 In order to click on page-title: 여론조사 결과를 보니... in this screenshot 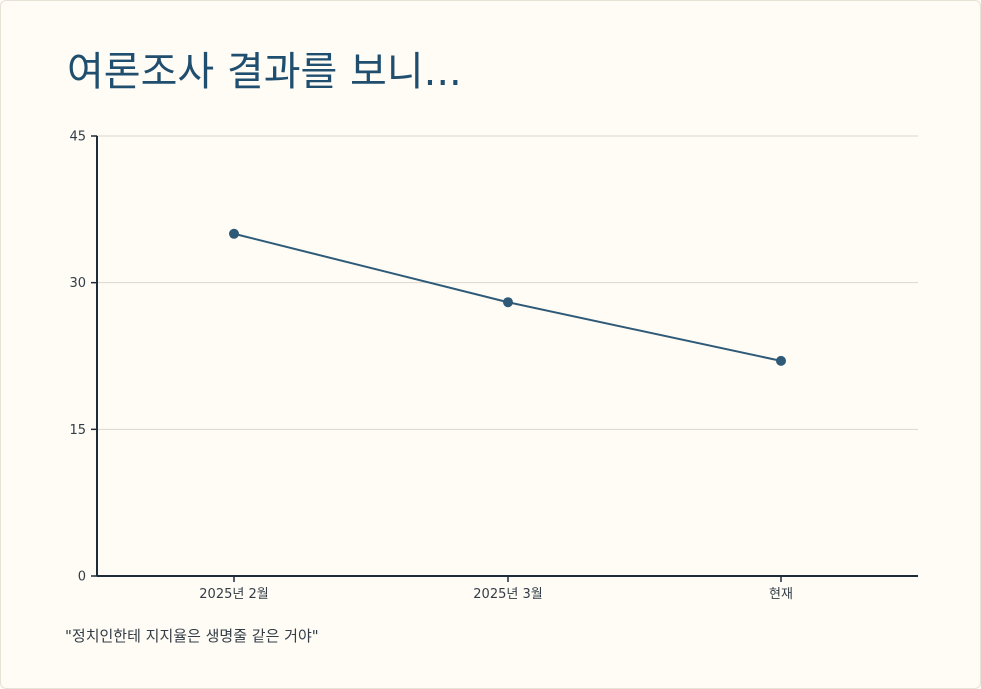, I will do `click(264, 72)`.